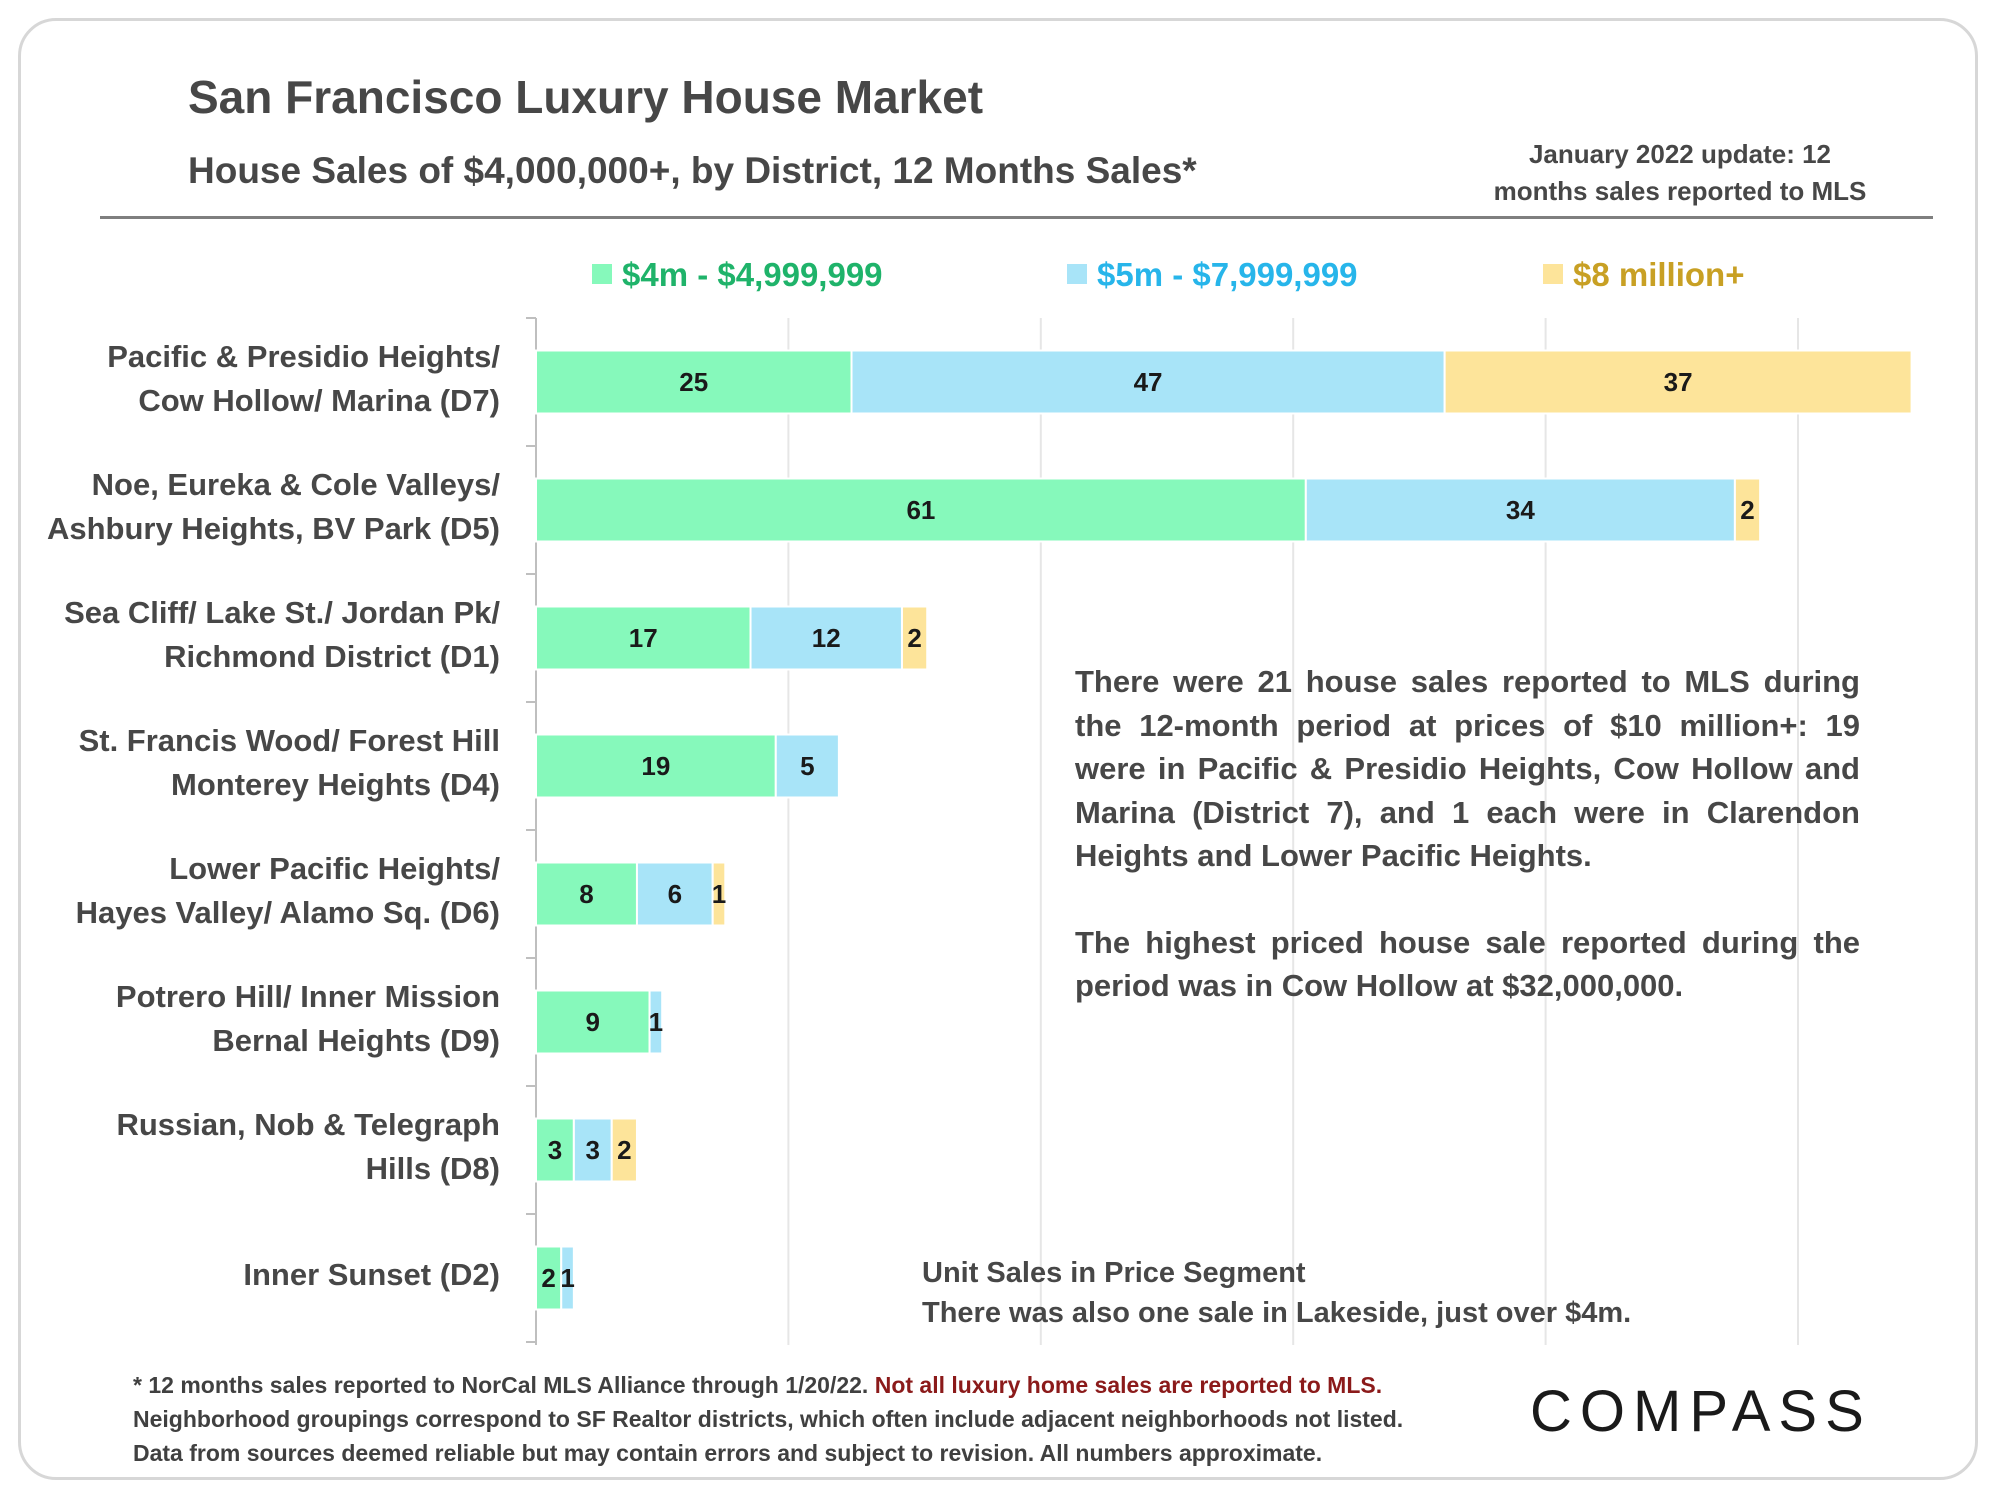 The height and width of the screenshot is (1500, 2000). Describe the element at coordinates (432, 1168) in the screenshot. I see `category-label-line: Hills (D8)` at that location.